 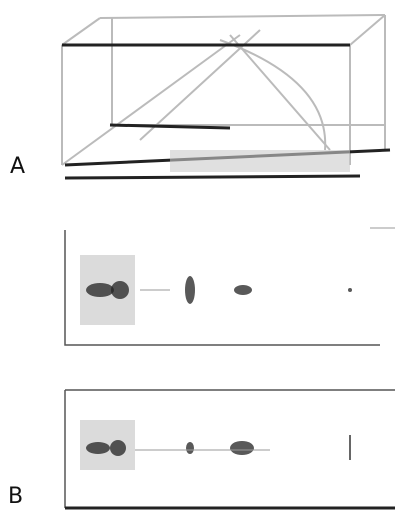 I want to click on hatch, so click(x=260, y=161).